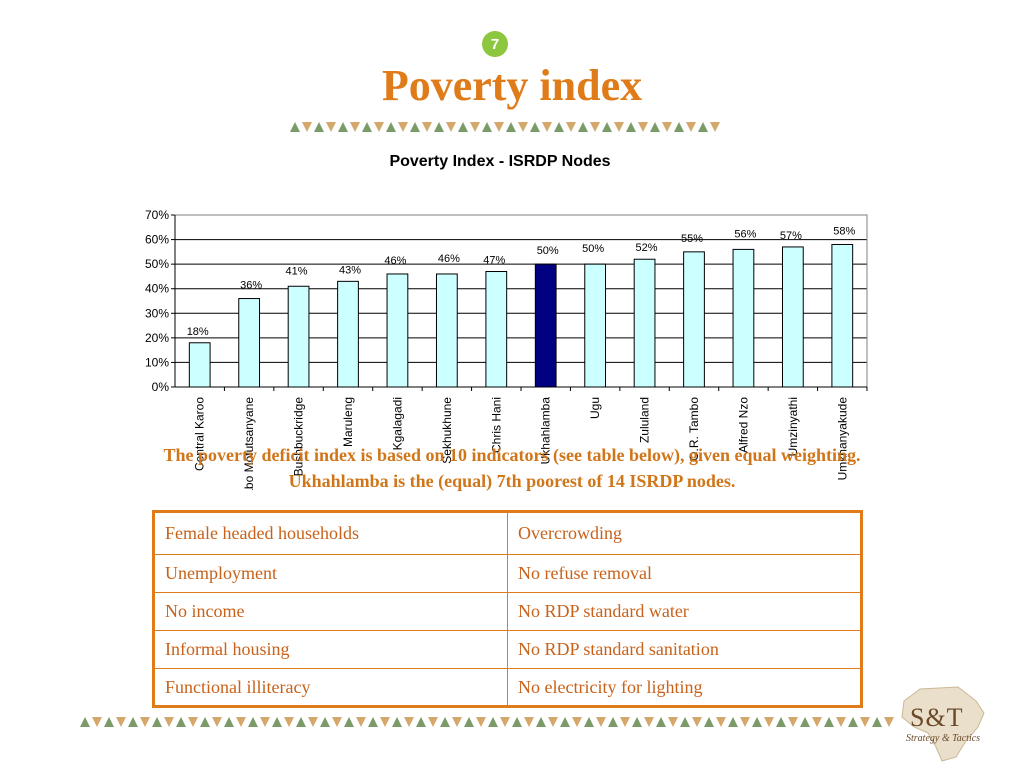  I want to click on table-cell: No electricity for lighting, so click(684, 687).